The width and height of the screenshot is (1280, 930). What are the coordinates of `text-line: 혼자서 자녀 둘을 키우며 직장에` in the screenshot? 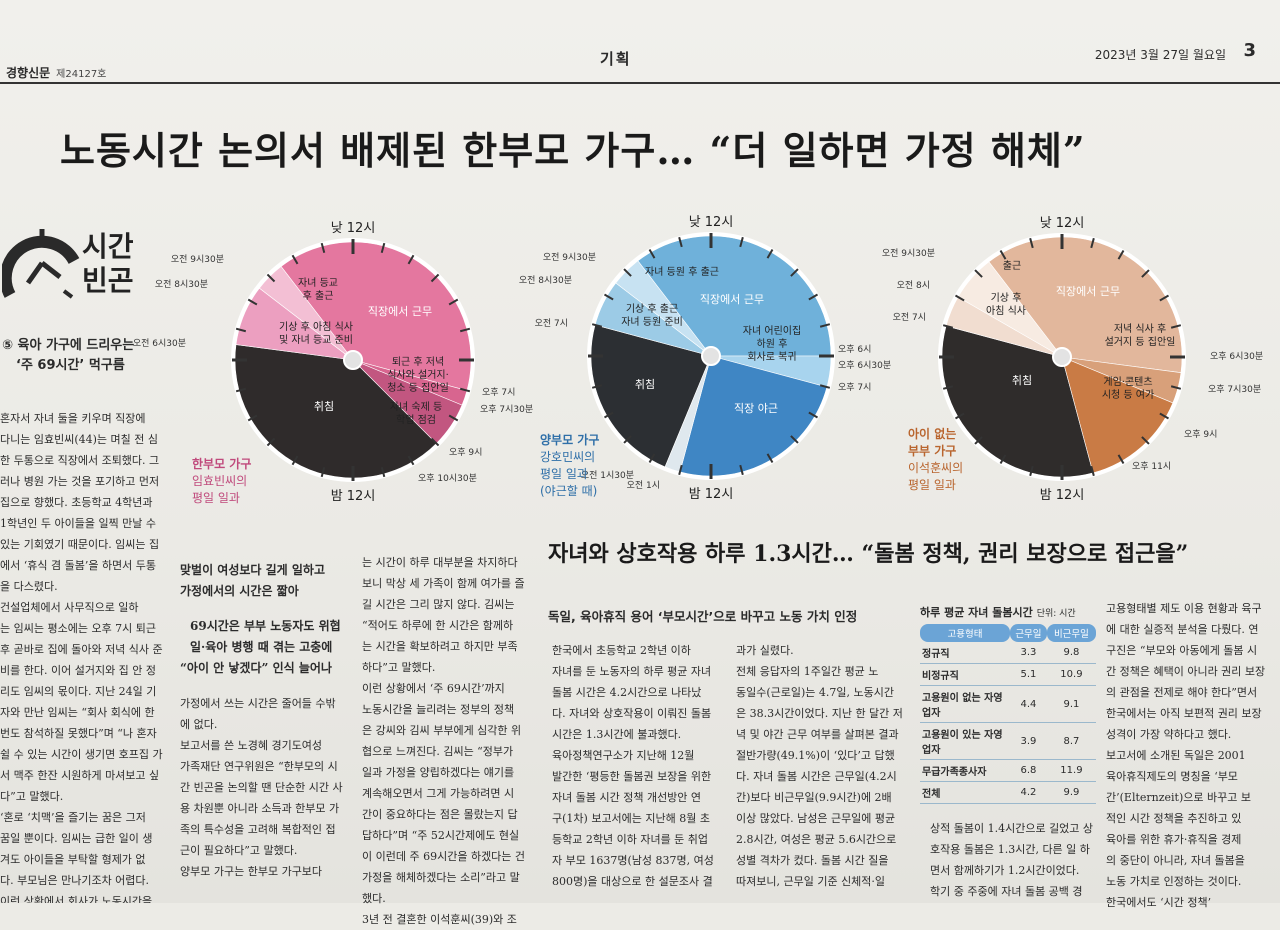 It's located at (73, 418).